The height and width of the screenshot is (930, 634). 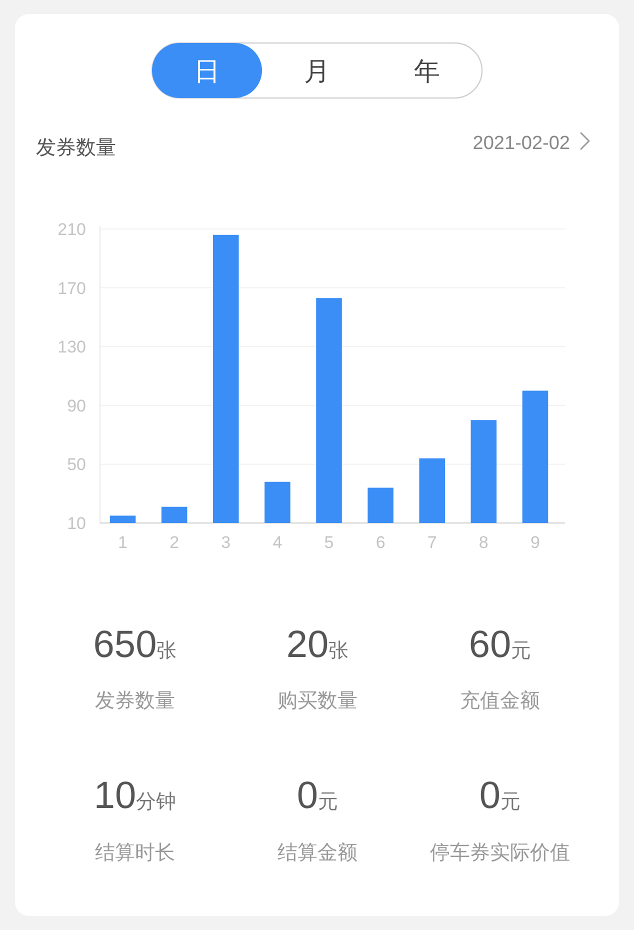 What do you see at coordinates (76, 148) in the screenshot?
I see `chart-title: 发券数量` at bounding box center [76, 148].